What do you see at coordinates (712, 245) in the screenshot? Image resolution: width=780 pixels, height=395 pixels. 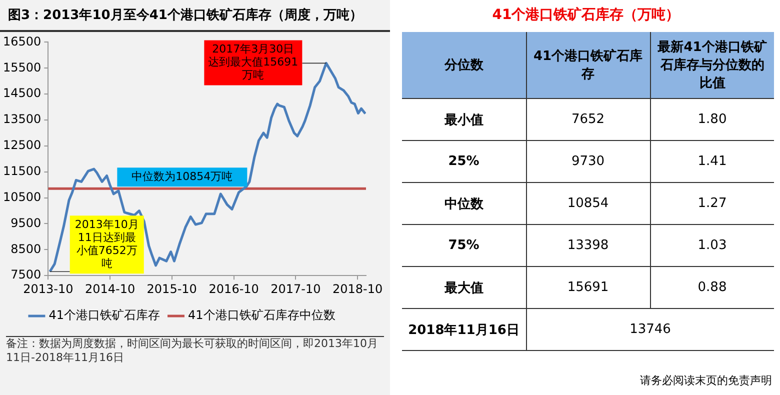 I see `data-label: 1.03` at bounding box center [712, 245].